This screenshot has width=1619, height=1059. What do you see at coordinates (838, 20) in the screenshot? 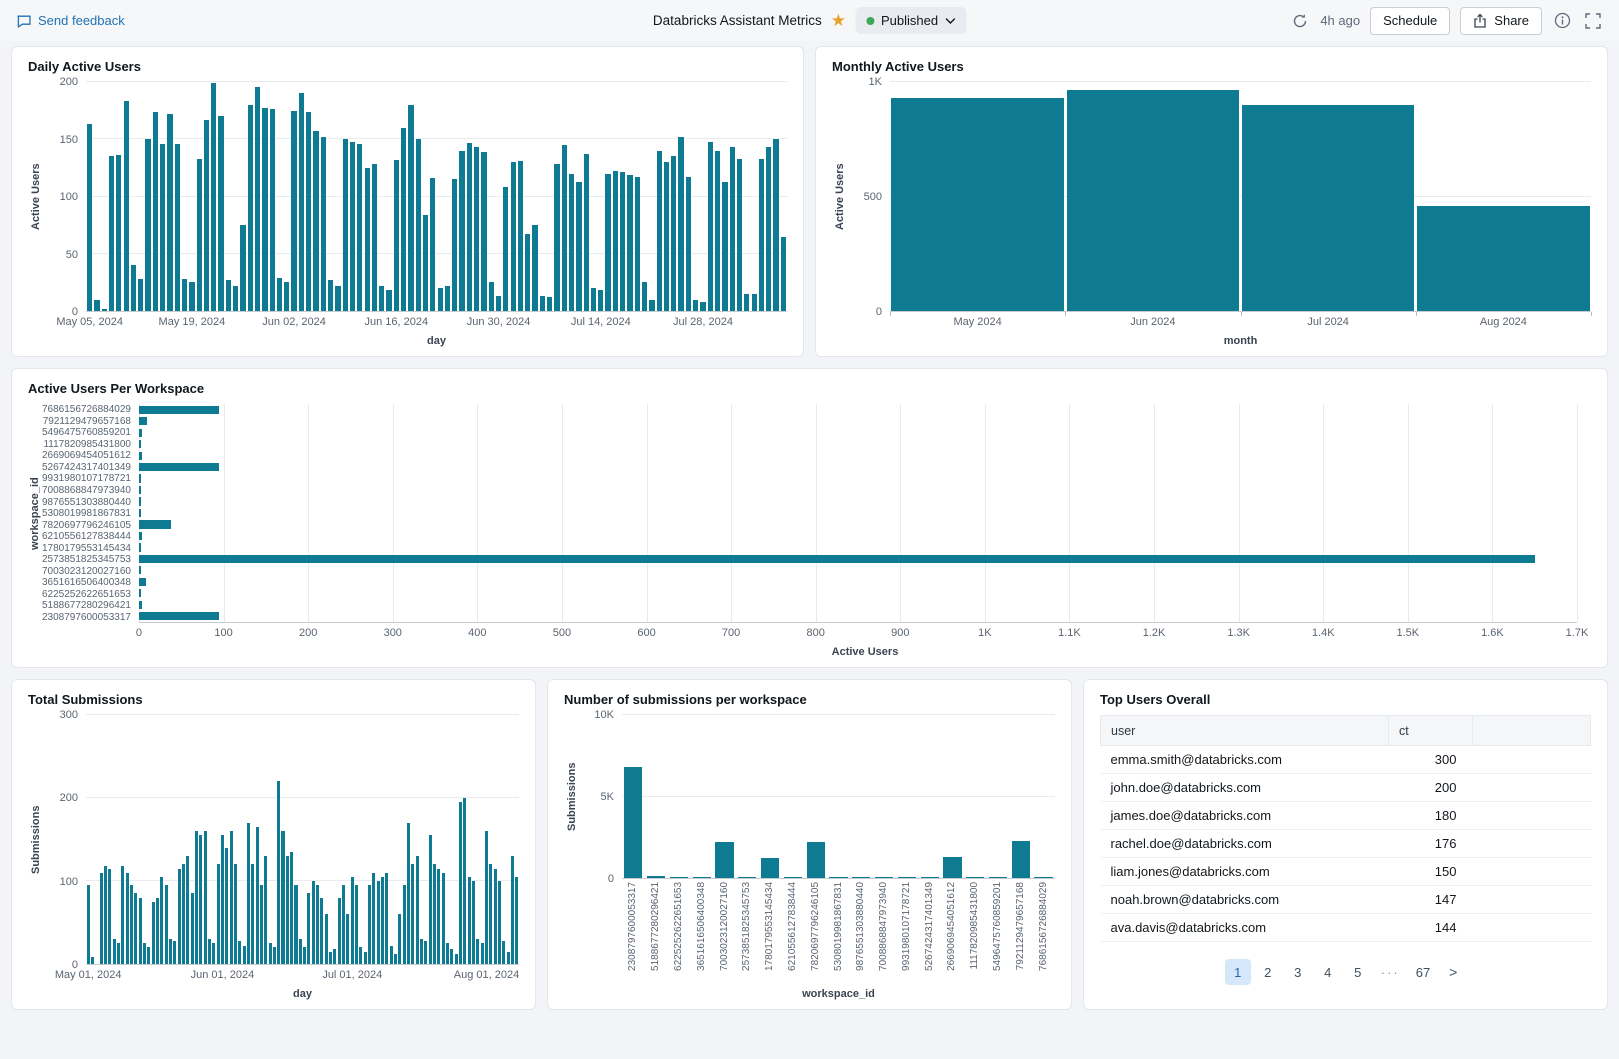
I see `favorite-star-icon: ★` at bounding box center [838, 20].